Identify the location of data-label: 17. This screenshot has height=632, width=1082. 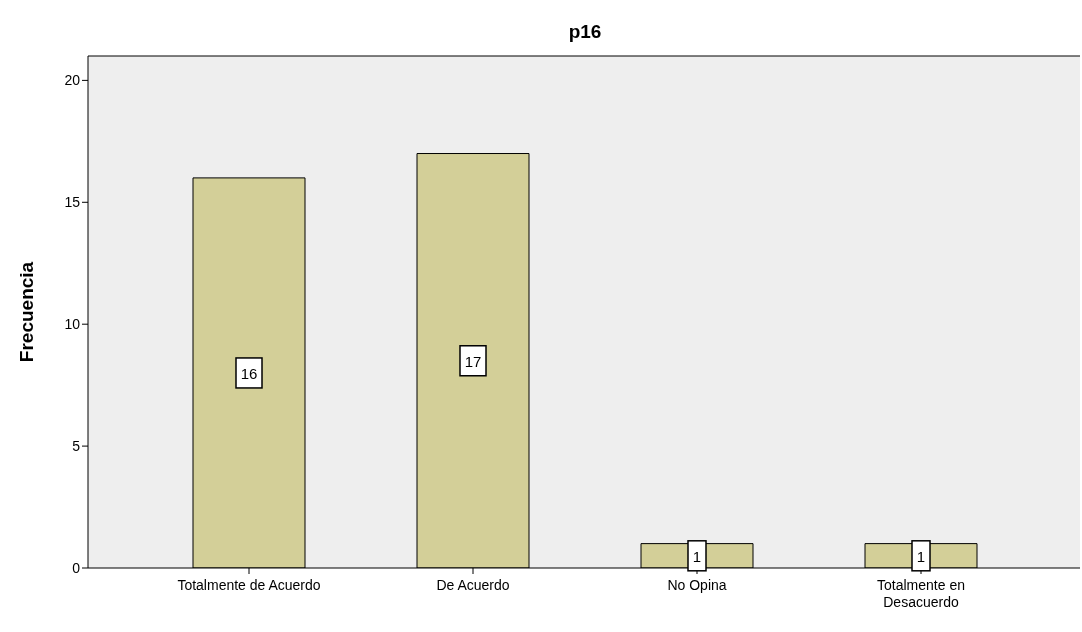
(473, 361).